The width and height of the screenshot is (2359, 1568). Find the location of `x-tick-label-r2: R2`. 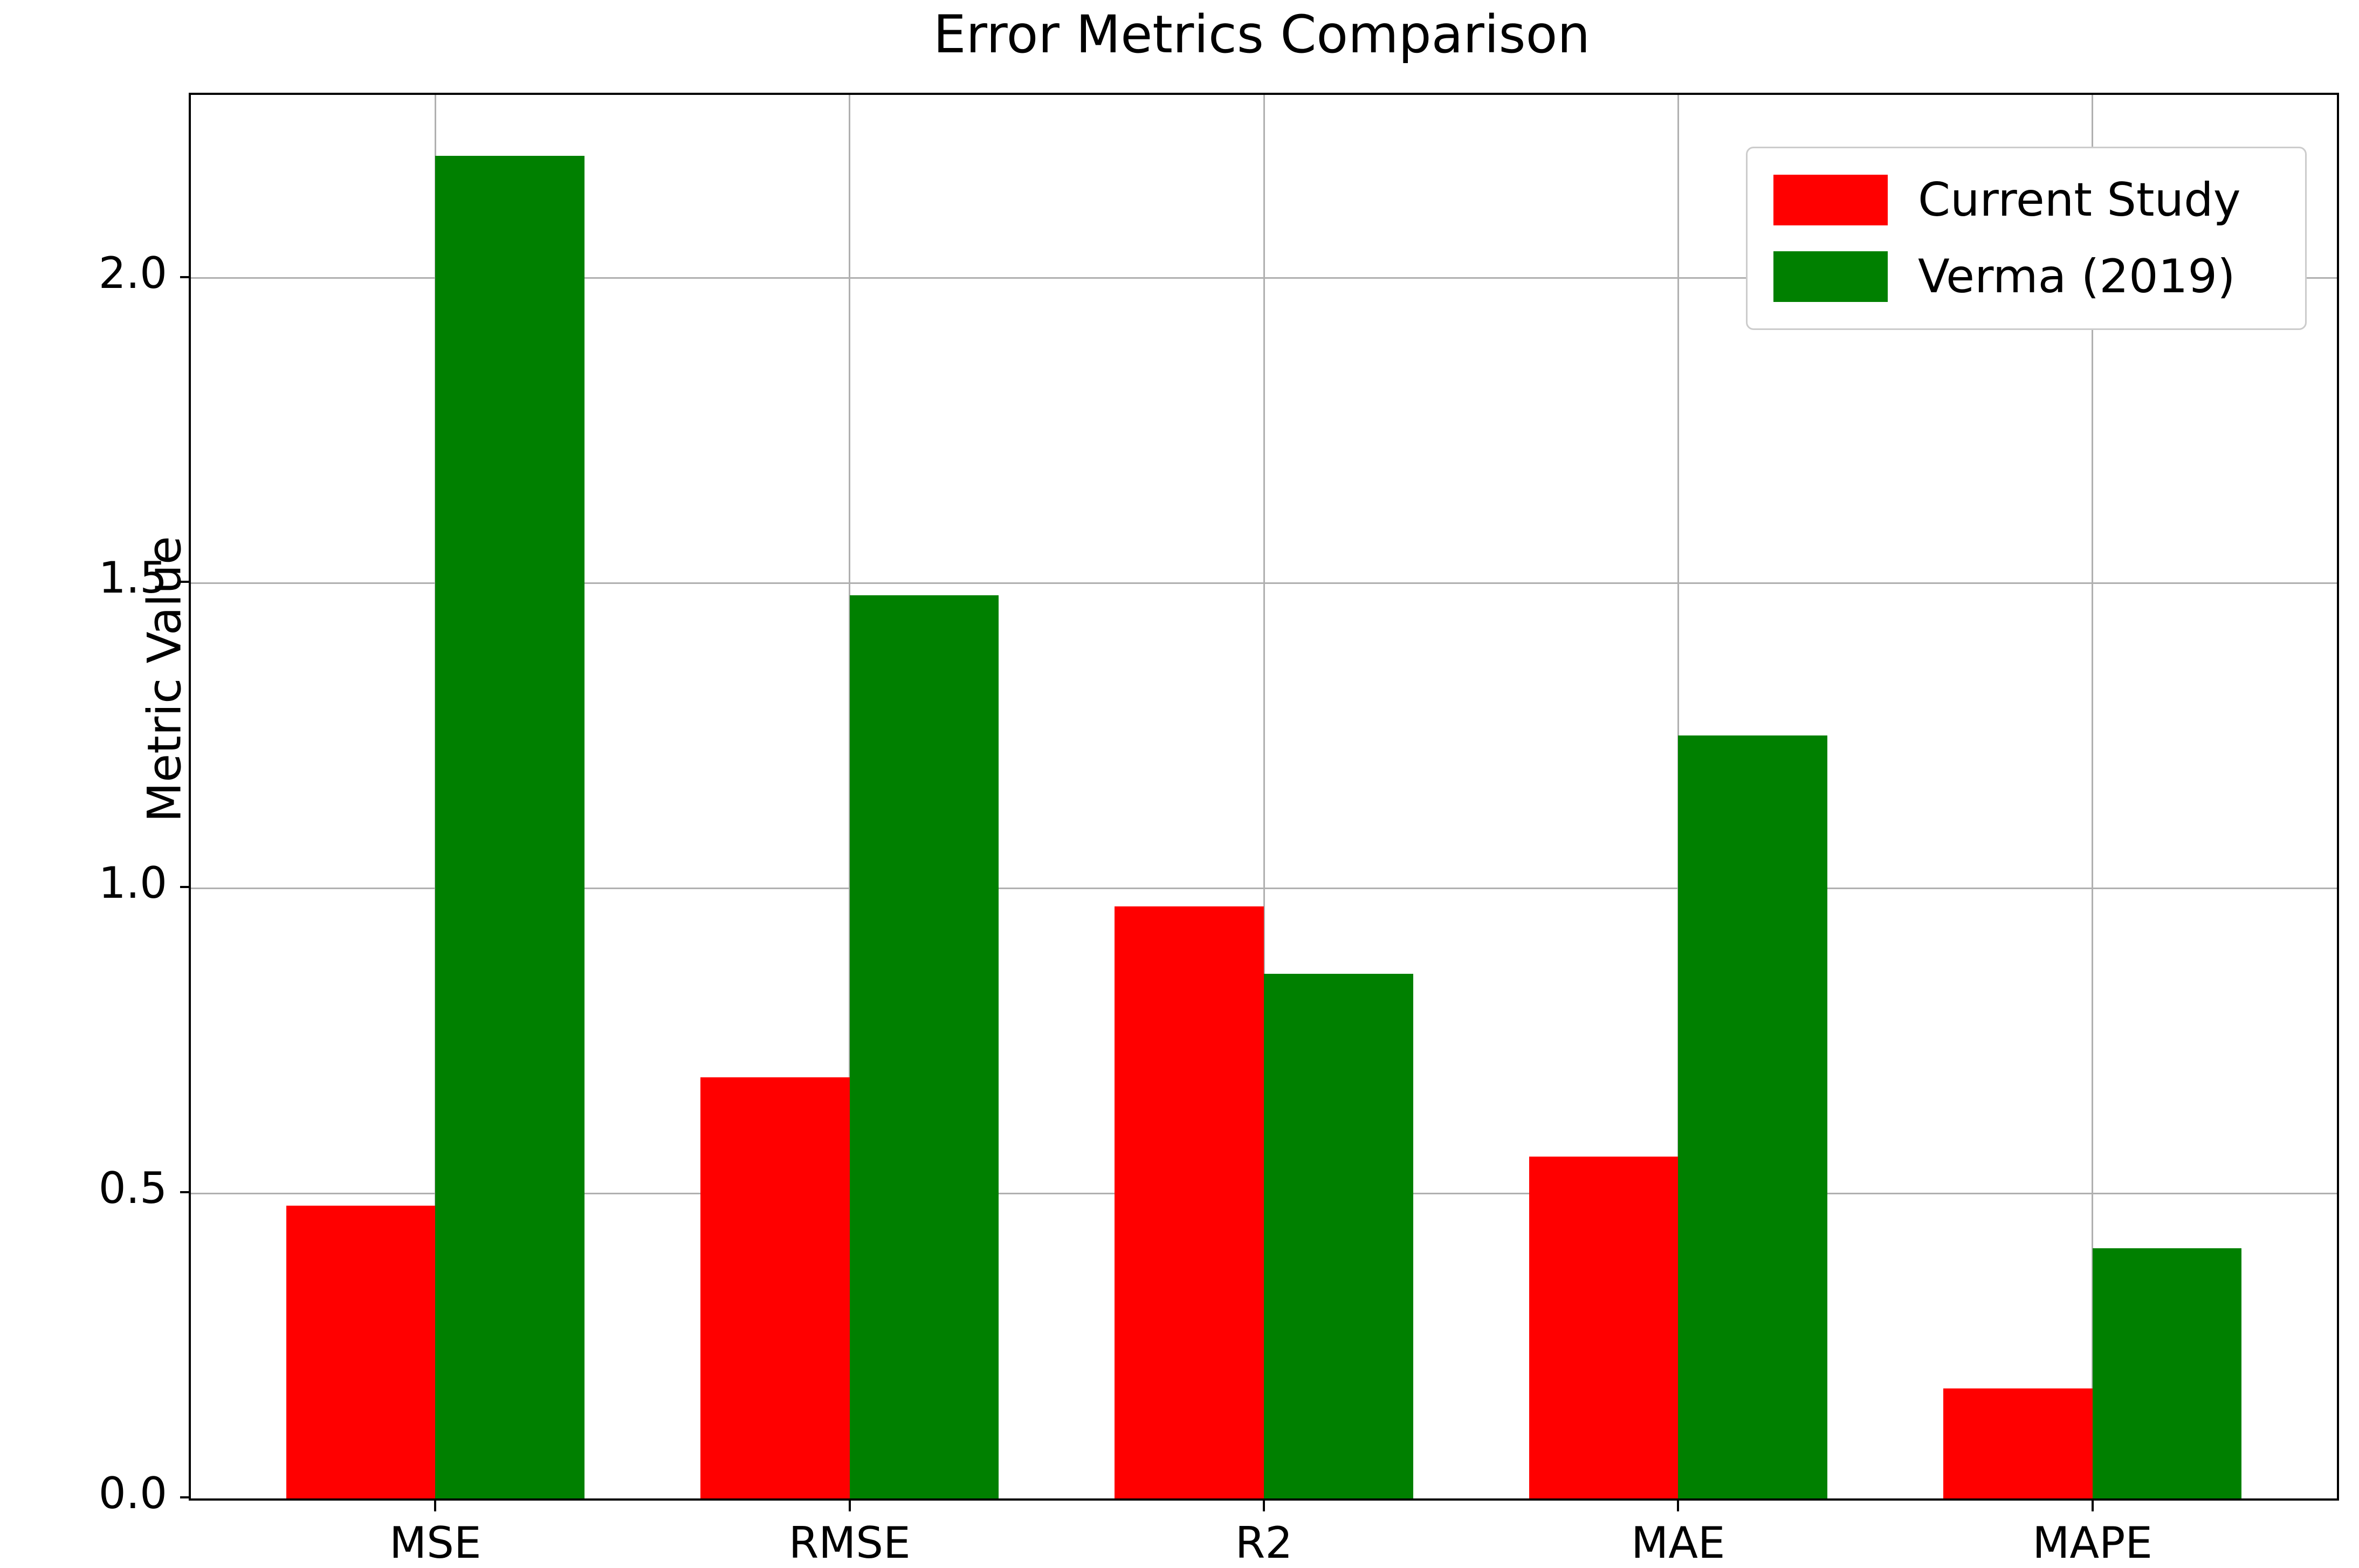

x-tick-label-r2: R2 is located at coordinates (1264, 1543).